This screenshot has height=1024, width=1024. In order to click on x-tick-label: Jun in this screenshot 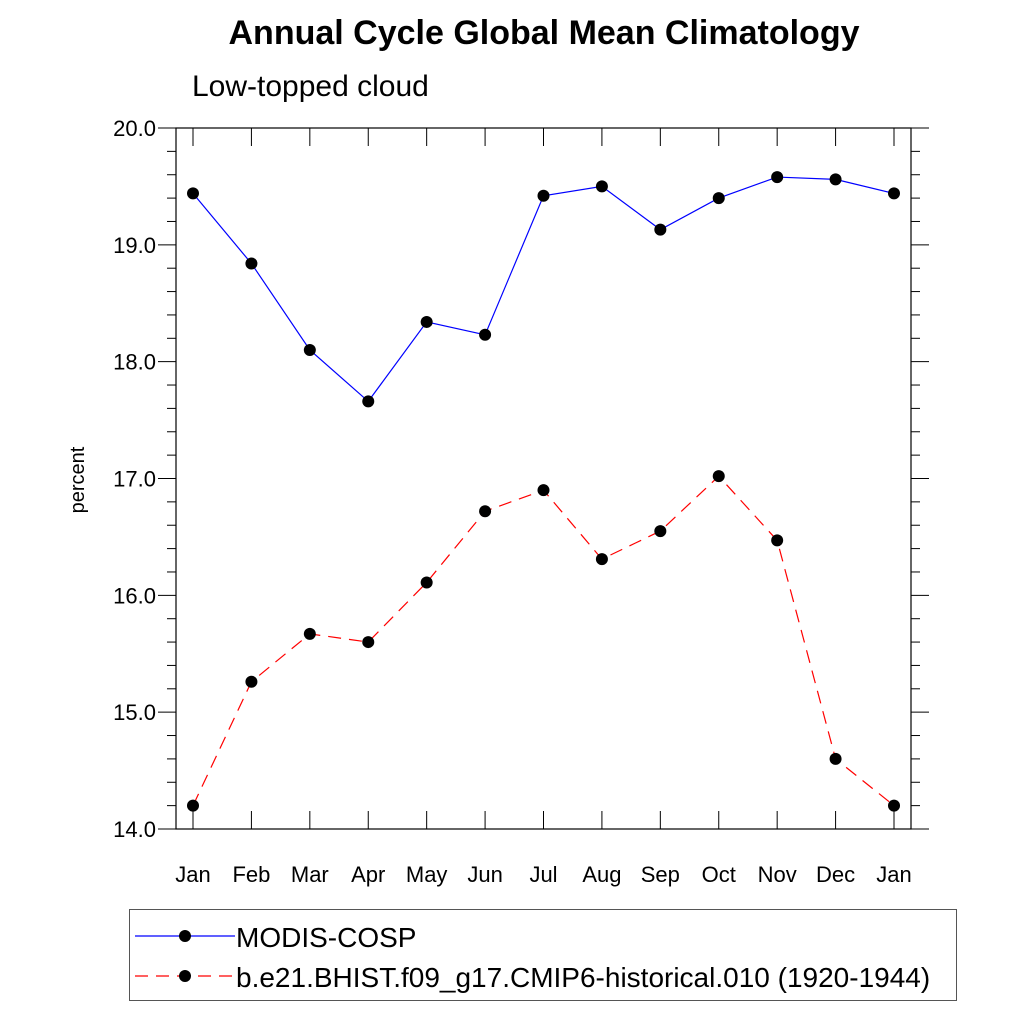, I will do `click(484, 874)`.